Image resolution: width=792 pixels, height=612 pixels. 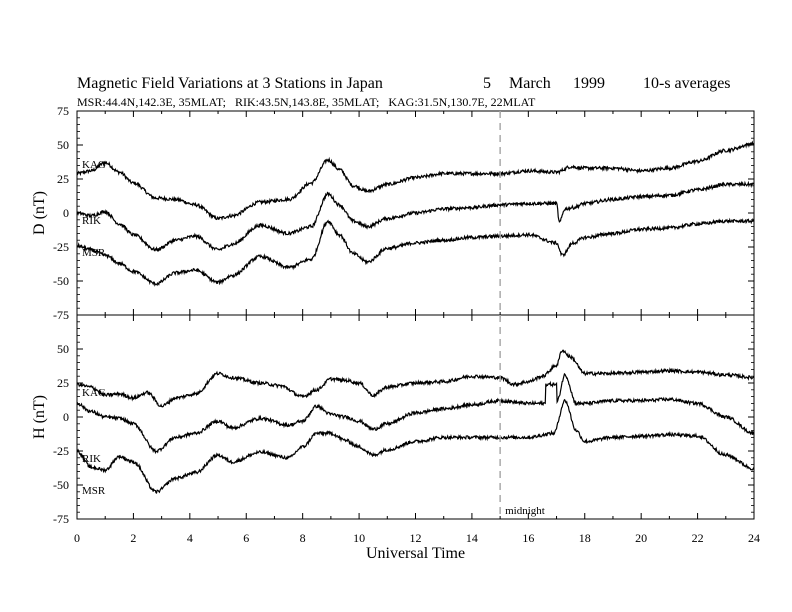 What do you see at coordinates (246, 538) in the screenshot?
I see `x-tick-label: 6` at bounding box center [246, 538].